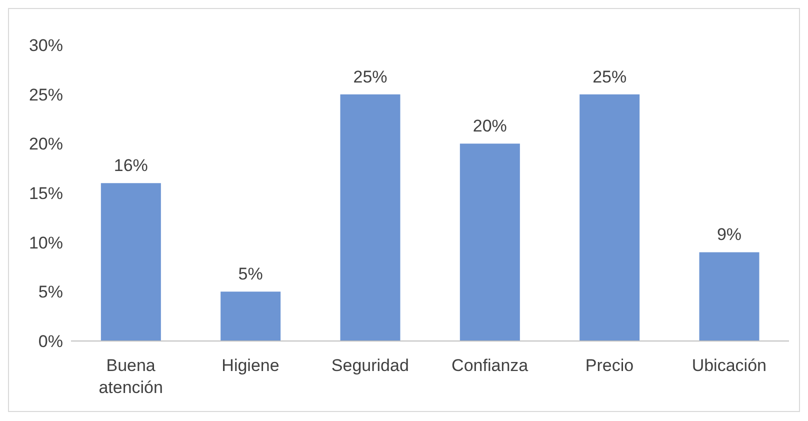  I want to click on y-tick-label: 5%, so click(50, 292).